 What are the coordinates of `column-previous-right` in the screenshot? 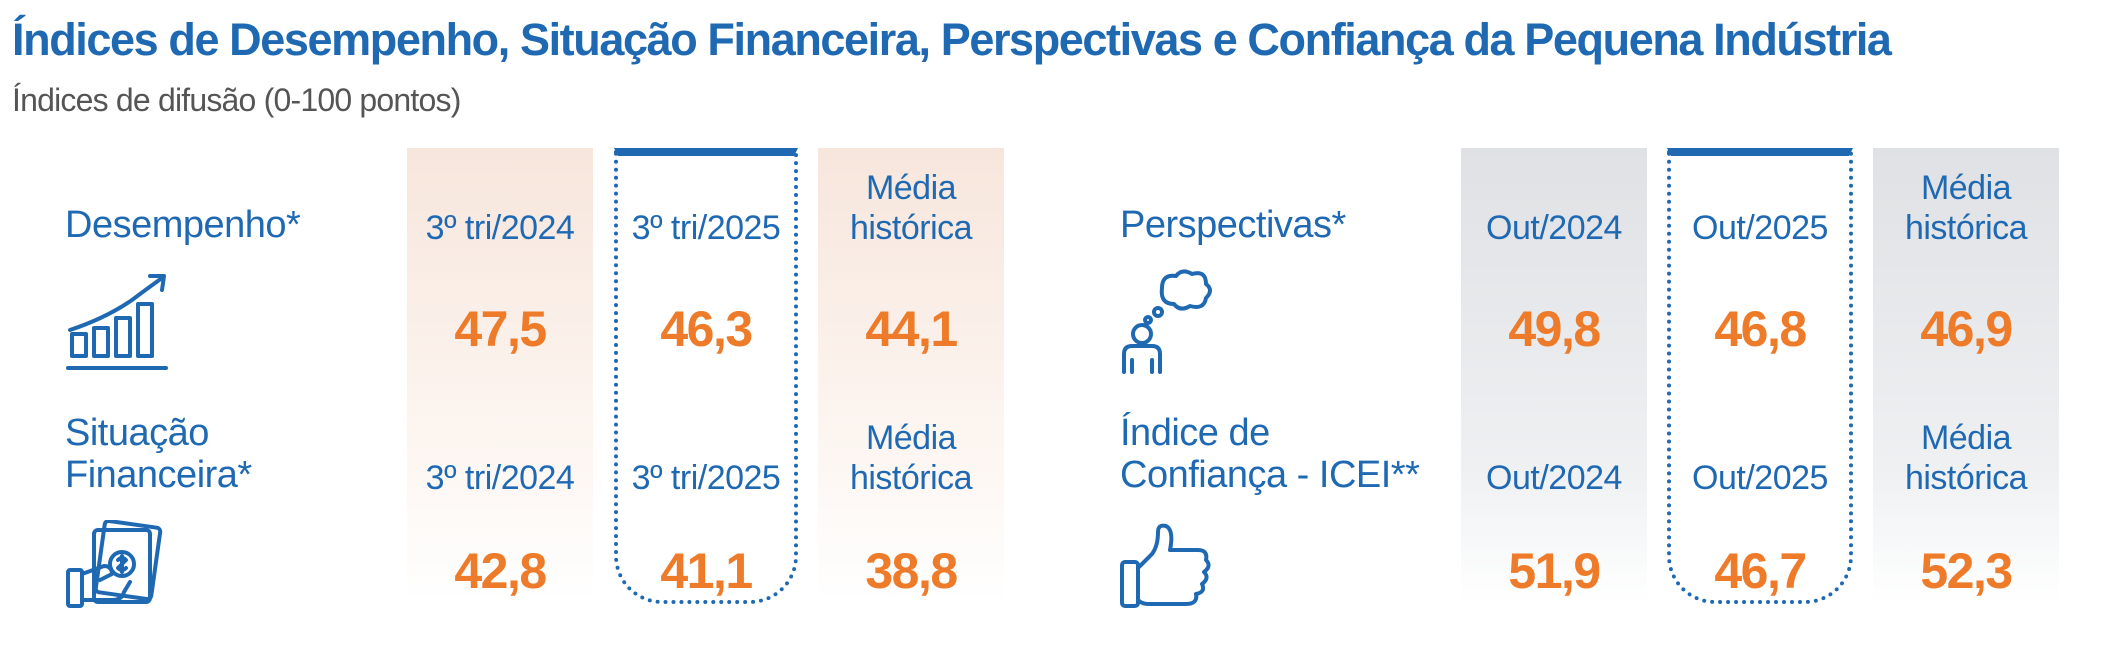 It's located at (1554, 376).